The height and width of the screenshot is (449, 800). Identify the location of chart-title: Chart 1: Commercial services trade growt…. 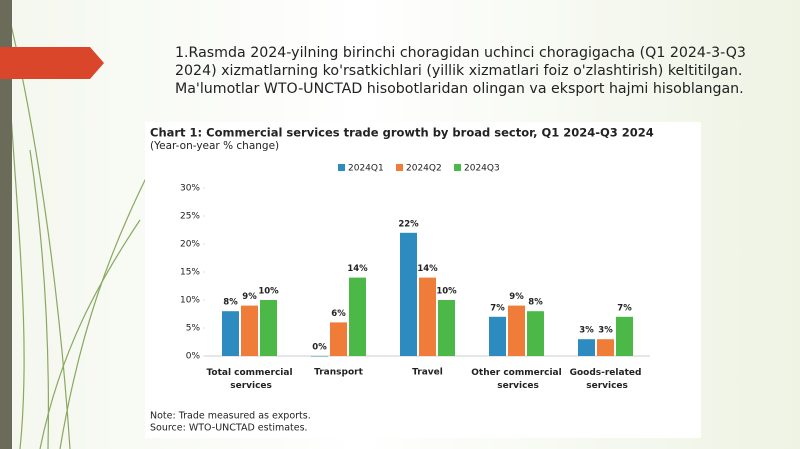
(402, 133).